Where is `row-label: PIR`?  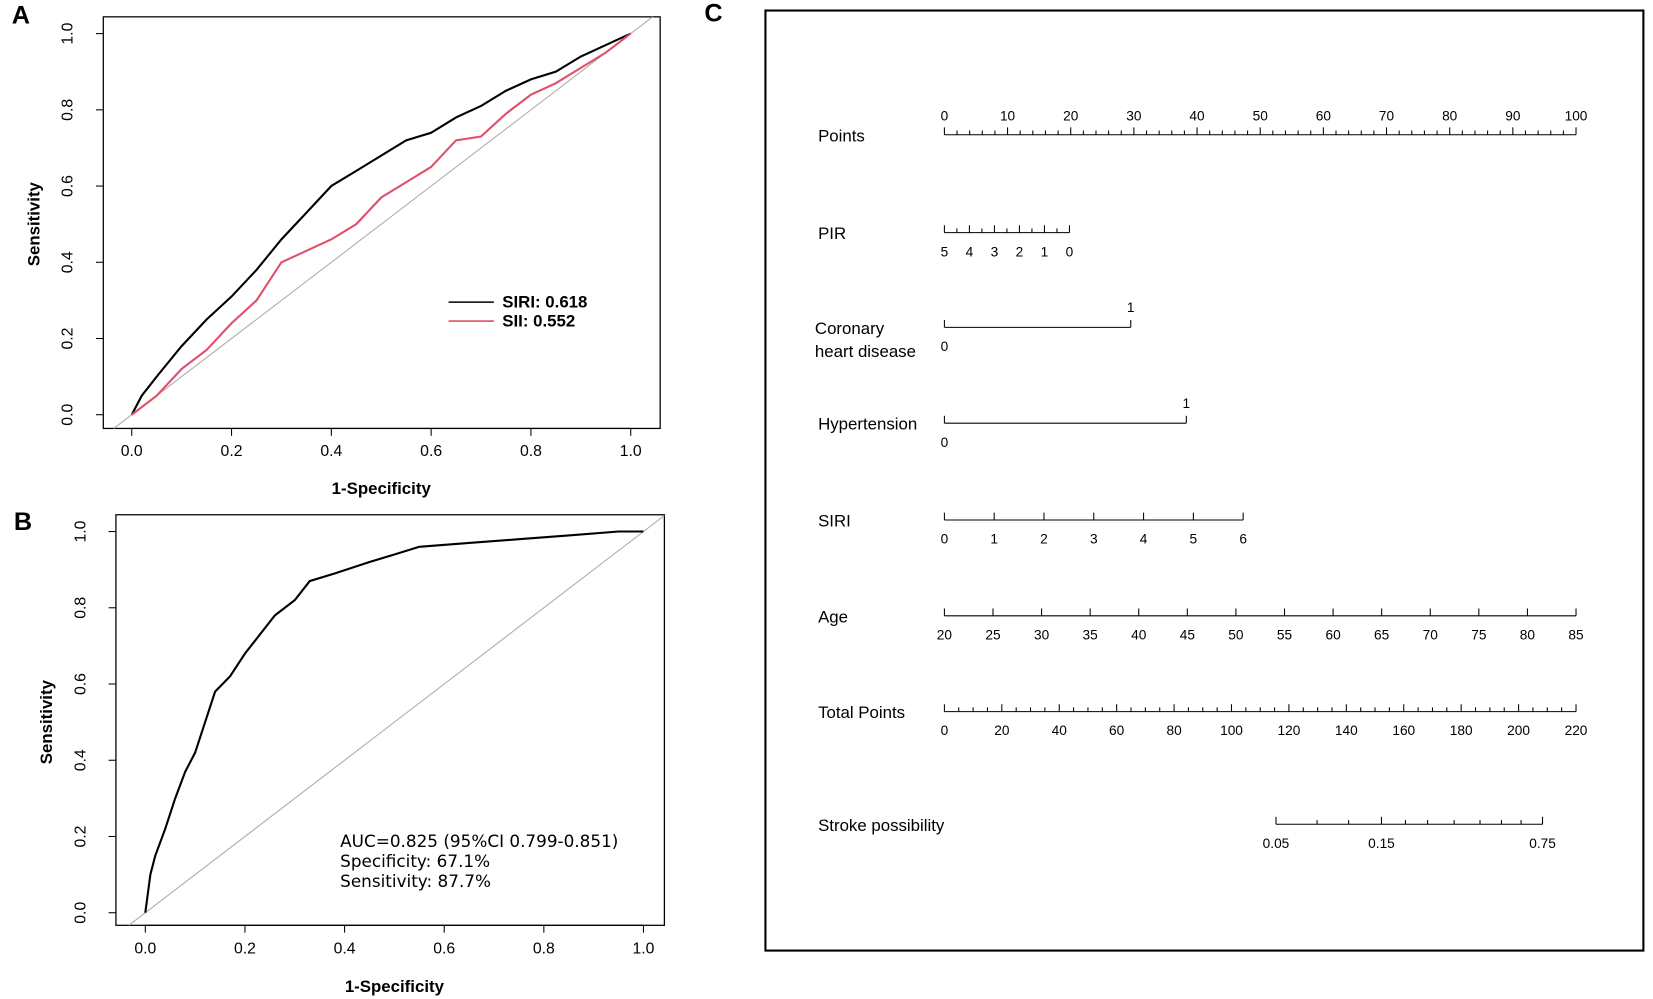 row-label: PIR is located at coordinates (832, 233).